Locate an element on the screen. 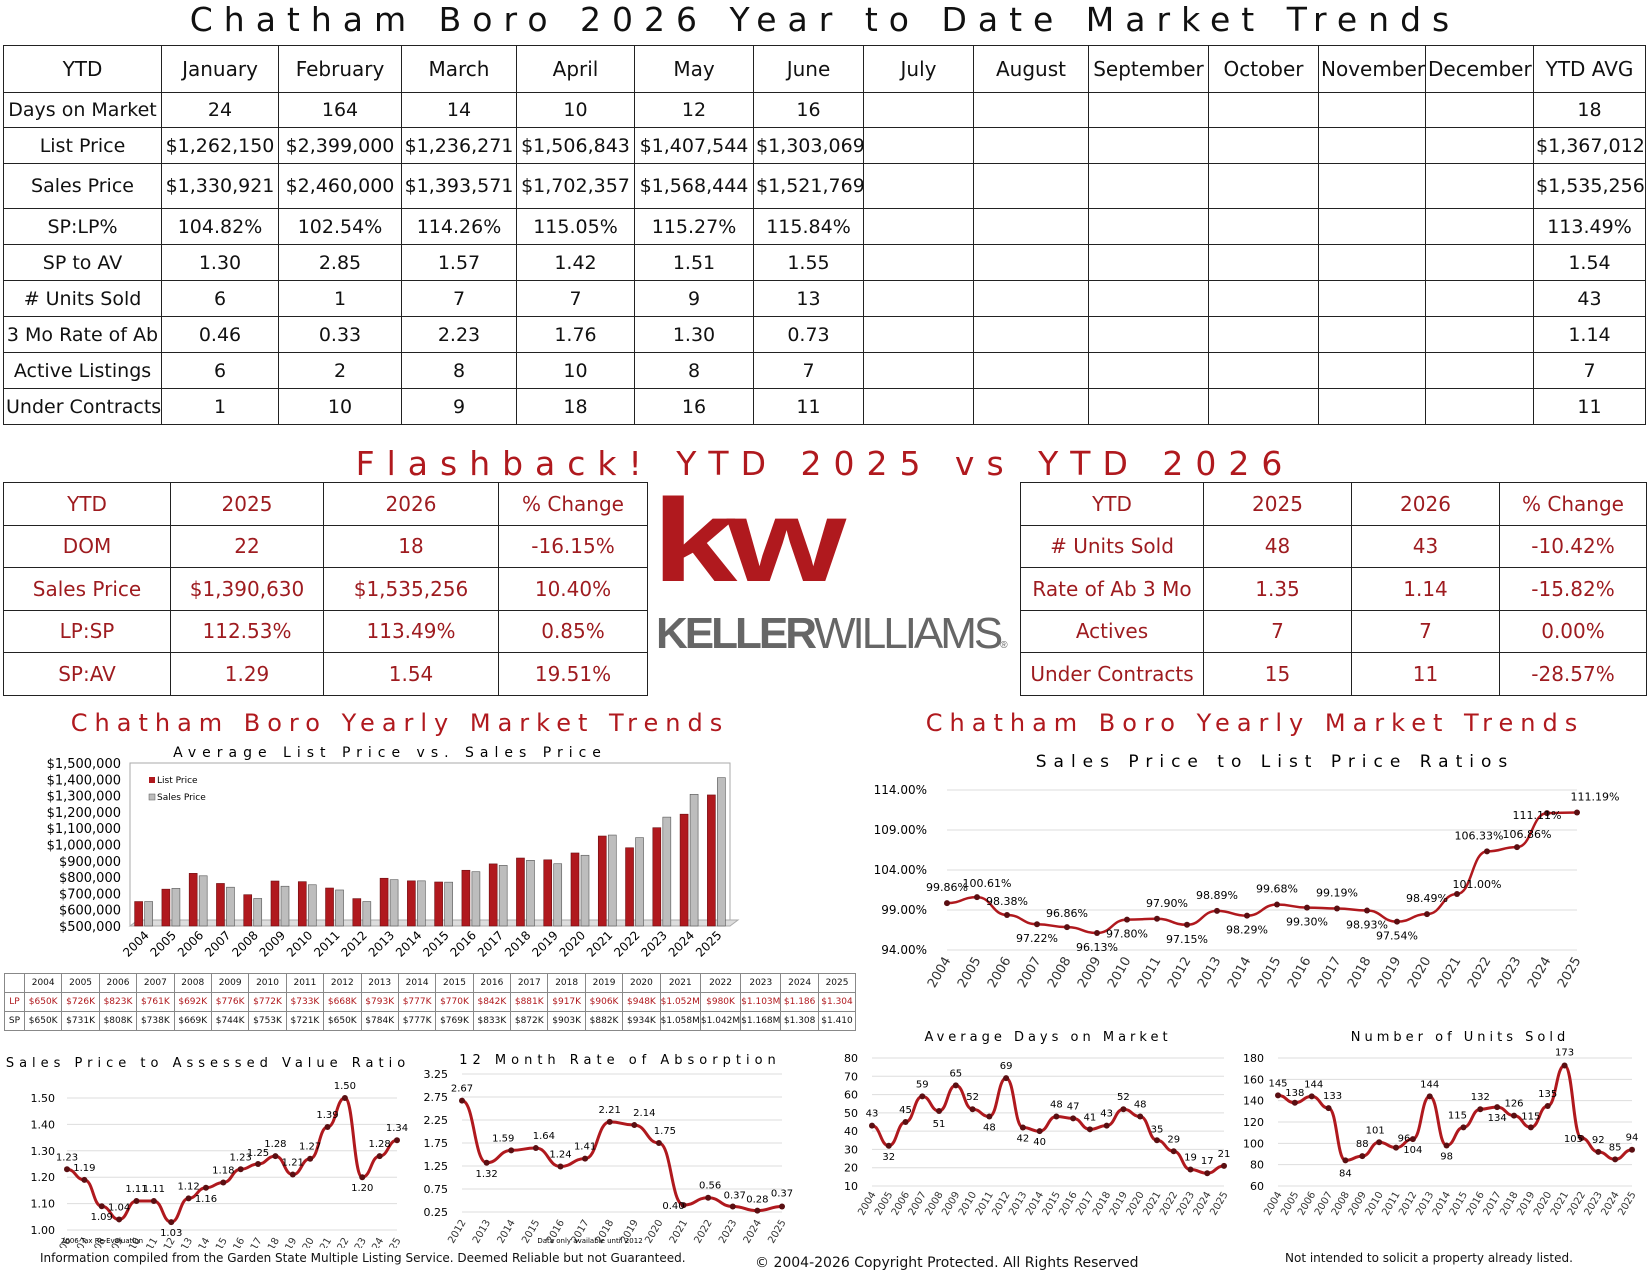  ytd-value-cell: 13 is located at coordinates (808, 298).